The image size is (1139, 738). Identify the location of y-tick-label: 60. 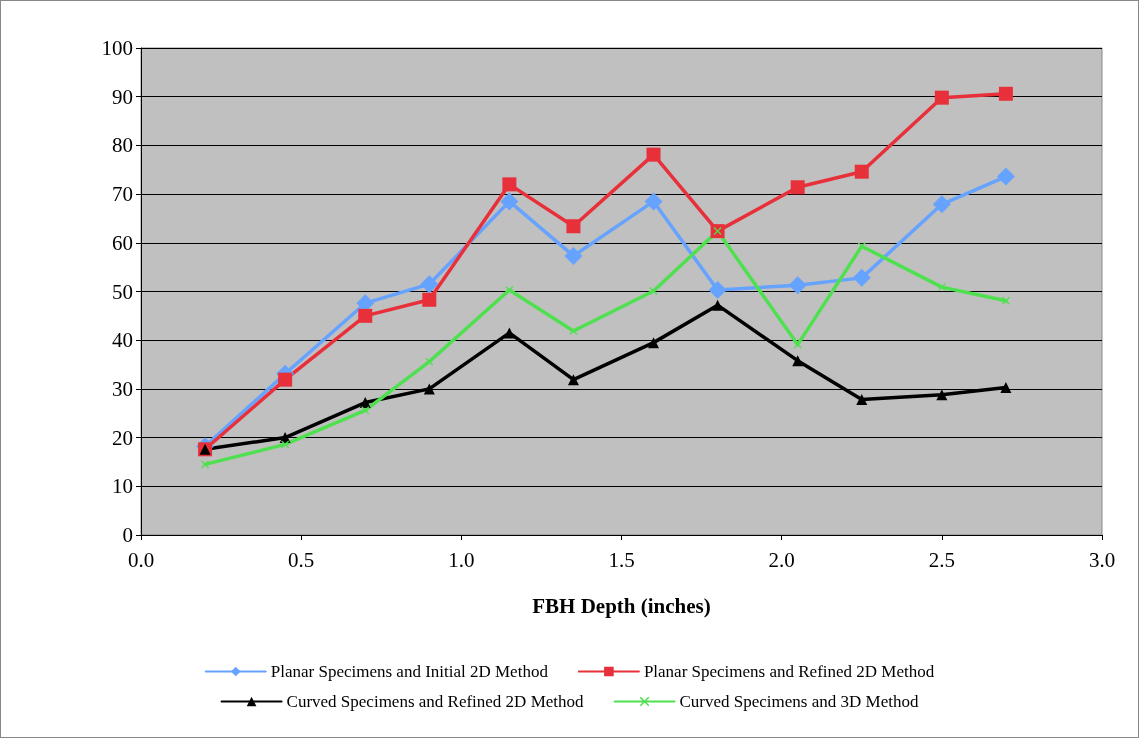
(122, 242).